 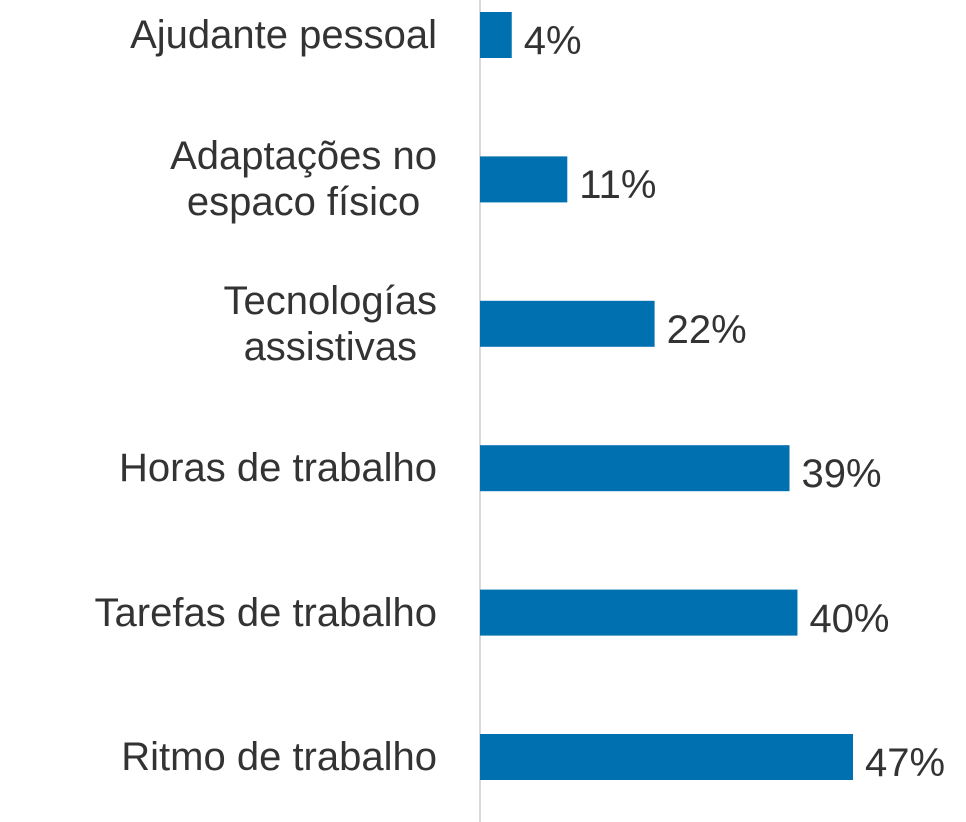 I want to click on category-label: Tecnologías assistivas, so click(x=330, y=323).